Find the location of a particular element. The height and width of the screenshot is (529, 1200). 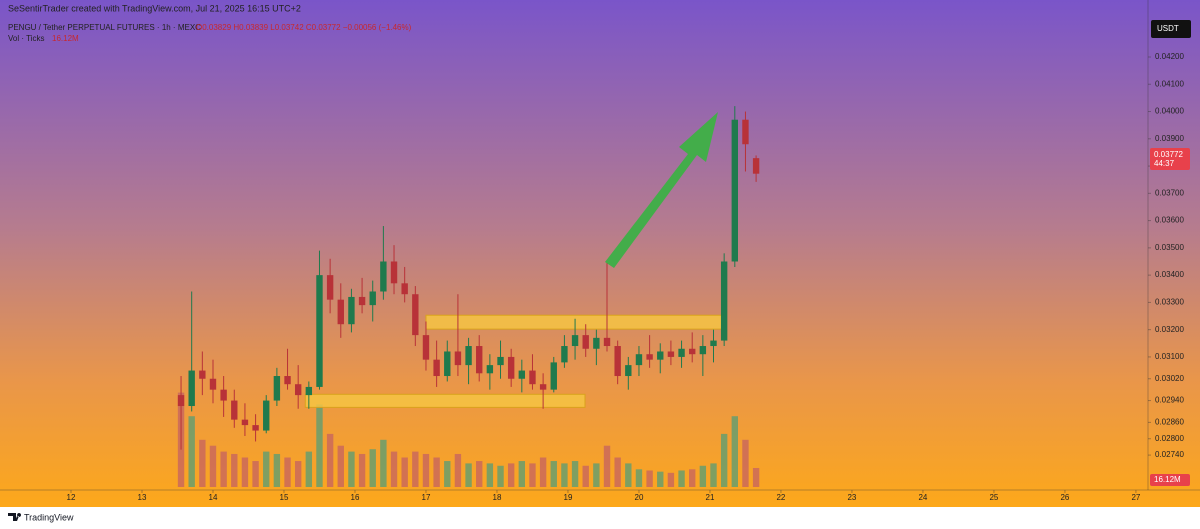

y-tick-label: 0.03020 is located at coordinates (1169, 378).